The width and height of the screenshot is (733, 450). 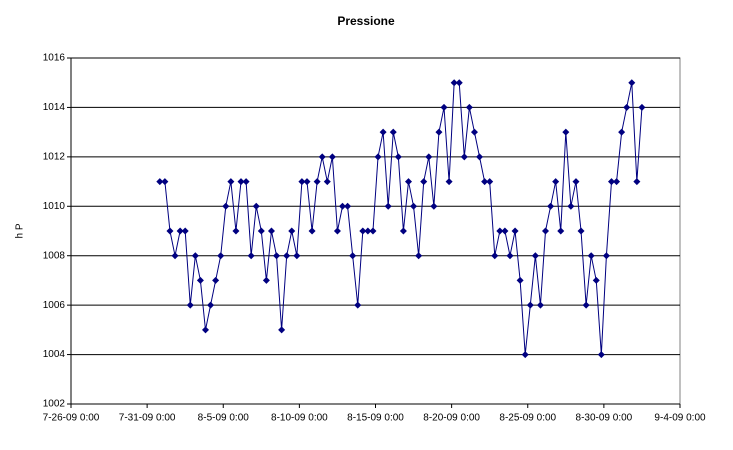 What do you see at coordinates (54, 305) in the screenshot?
I see `y-tick-label: 1006` at bounding box center [54, 305].